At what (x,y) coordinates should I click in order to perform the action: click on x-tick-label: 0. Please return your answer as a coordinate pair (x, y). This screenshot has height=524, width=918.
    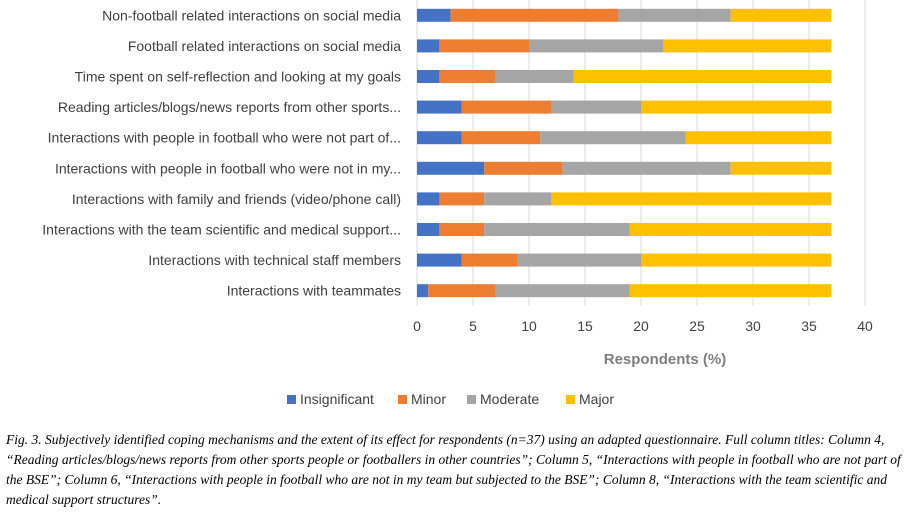
    Looking at the image, I should click on (417, 326).